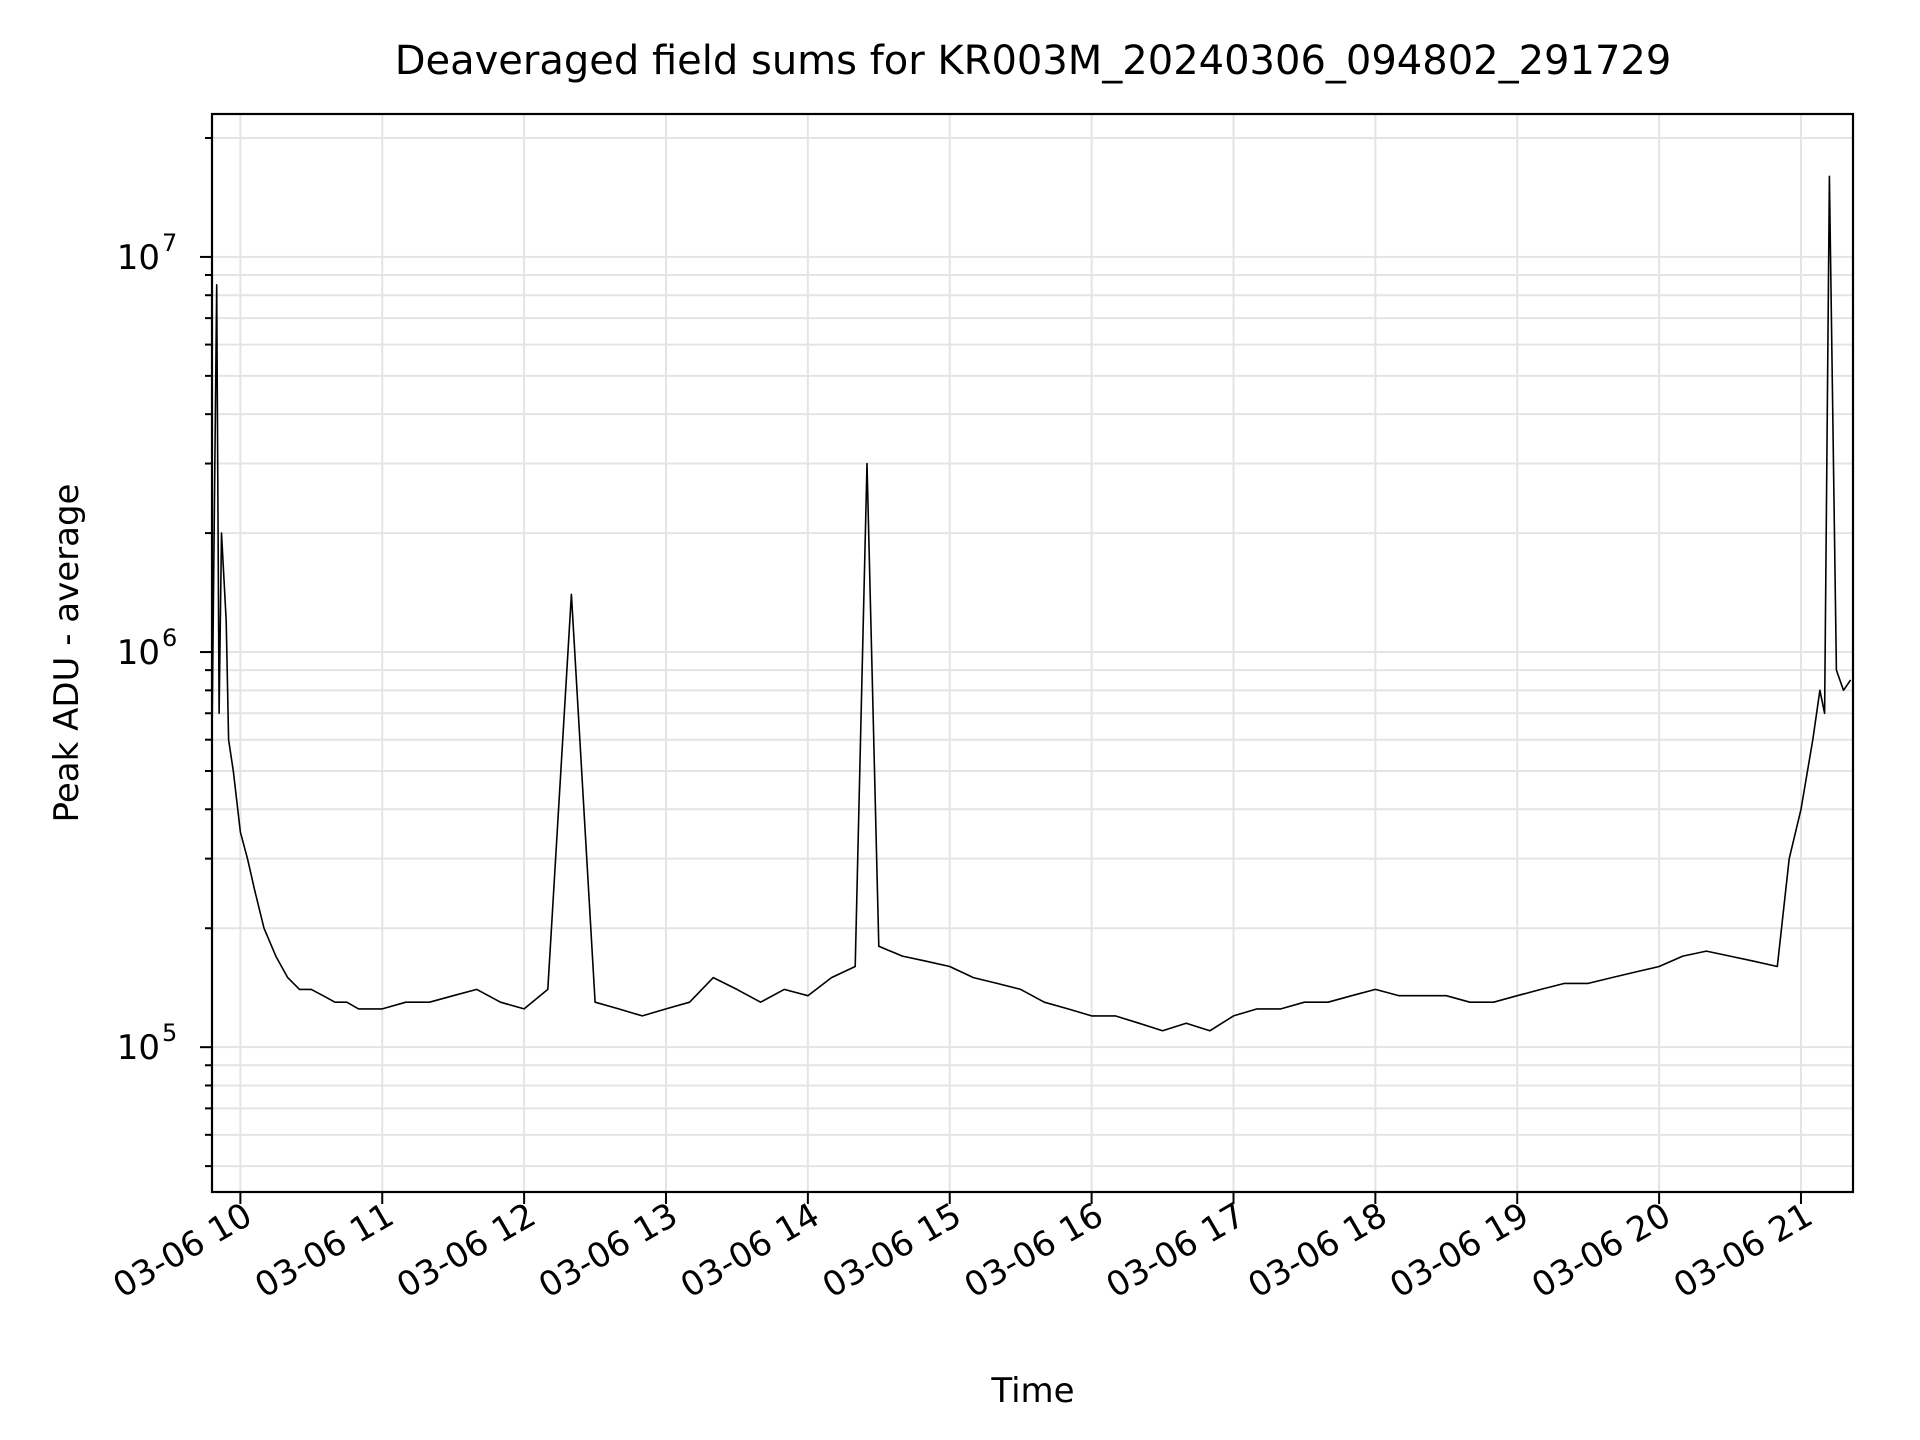 This screenshot has height=1440, width=1920. What do you see at coordinates (608, 1250) in the screenshot?
I see `x-tick-label: 03-06 13` at bounding box center [608, 1250].